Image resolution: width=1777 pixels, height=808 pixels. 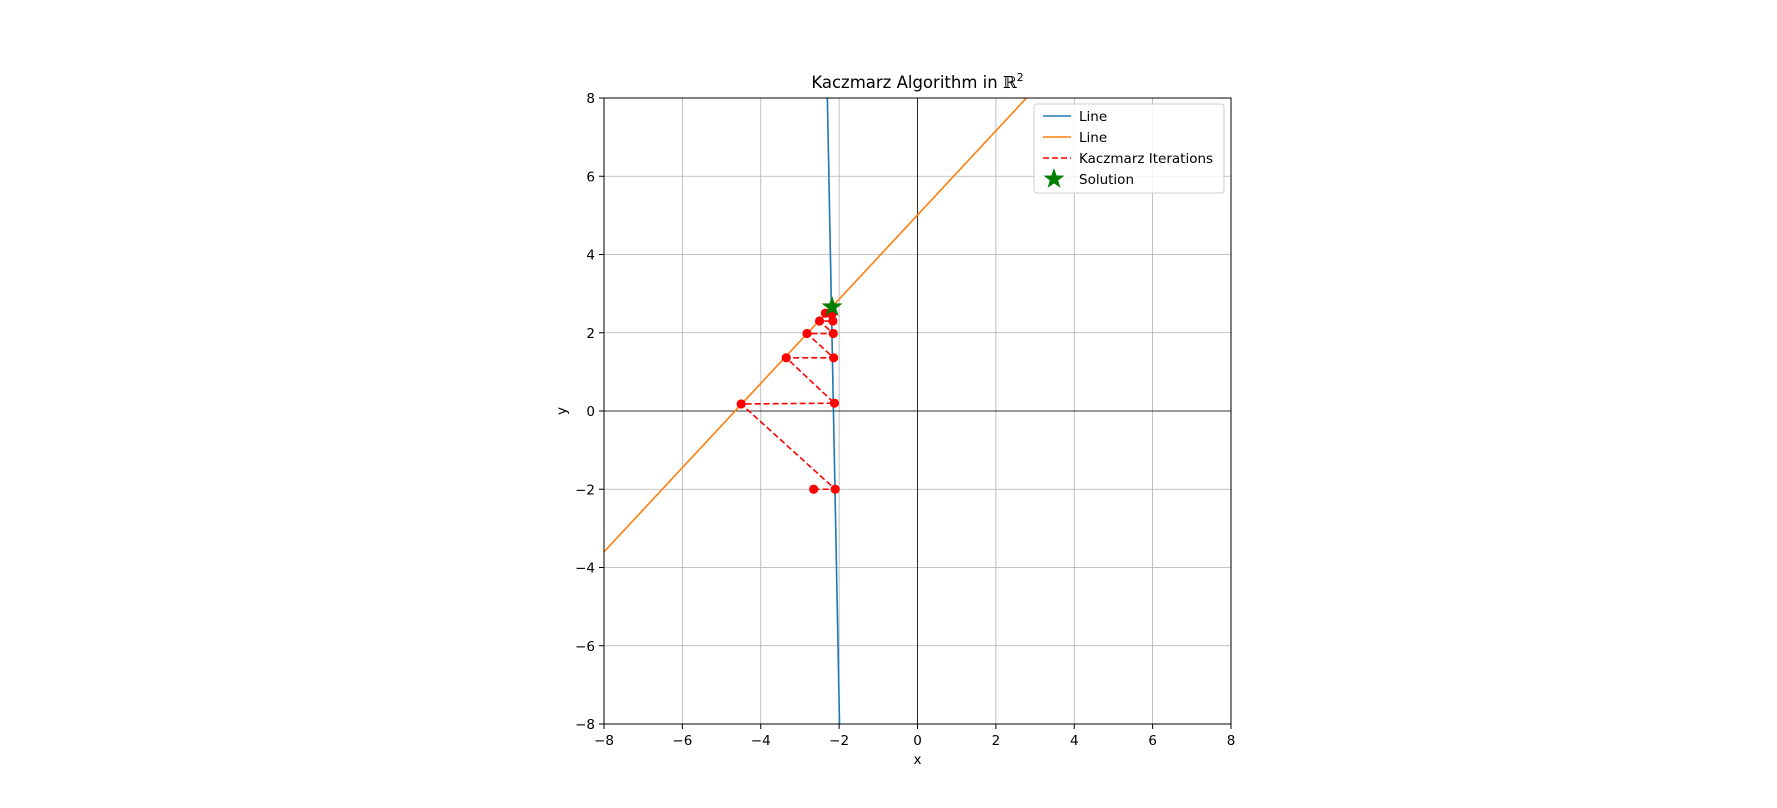 What do you see at coordinates (590, 99) in the screenshot?
I see `y-tick-label: 8` at bounding box center [590, 99].